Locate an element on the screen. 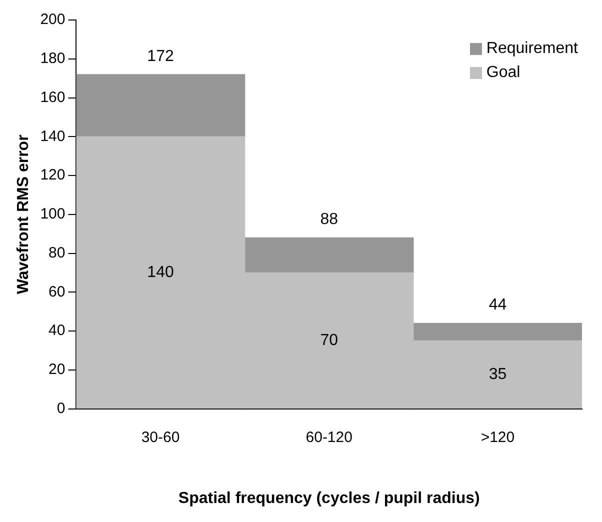  y-axis-title: Wavefront RMS error is located at coordinates (23, 214).